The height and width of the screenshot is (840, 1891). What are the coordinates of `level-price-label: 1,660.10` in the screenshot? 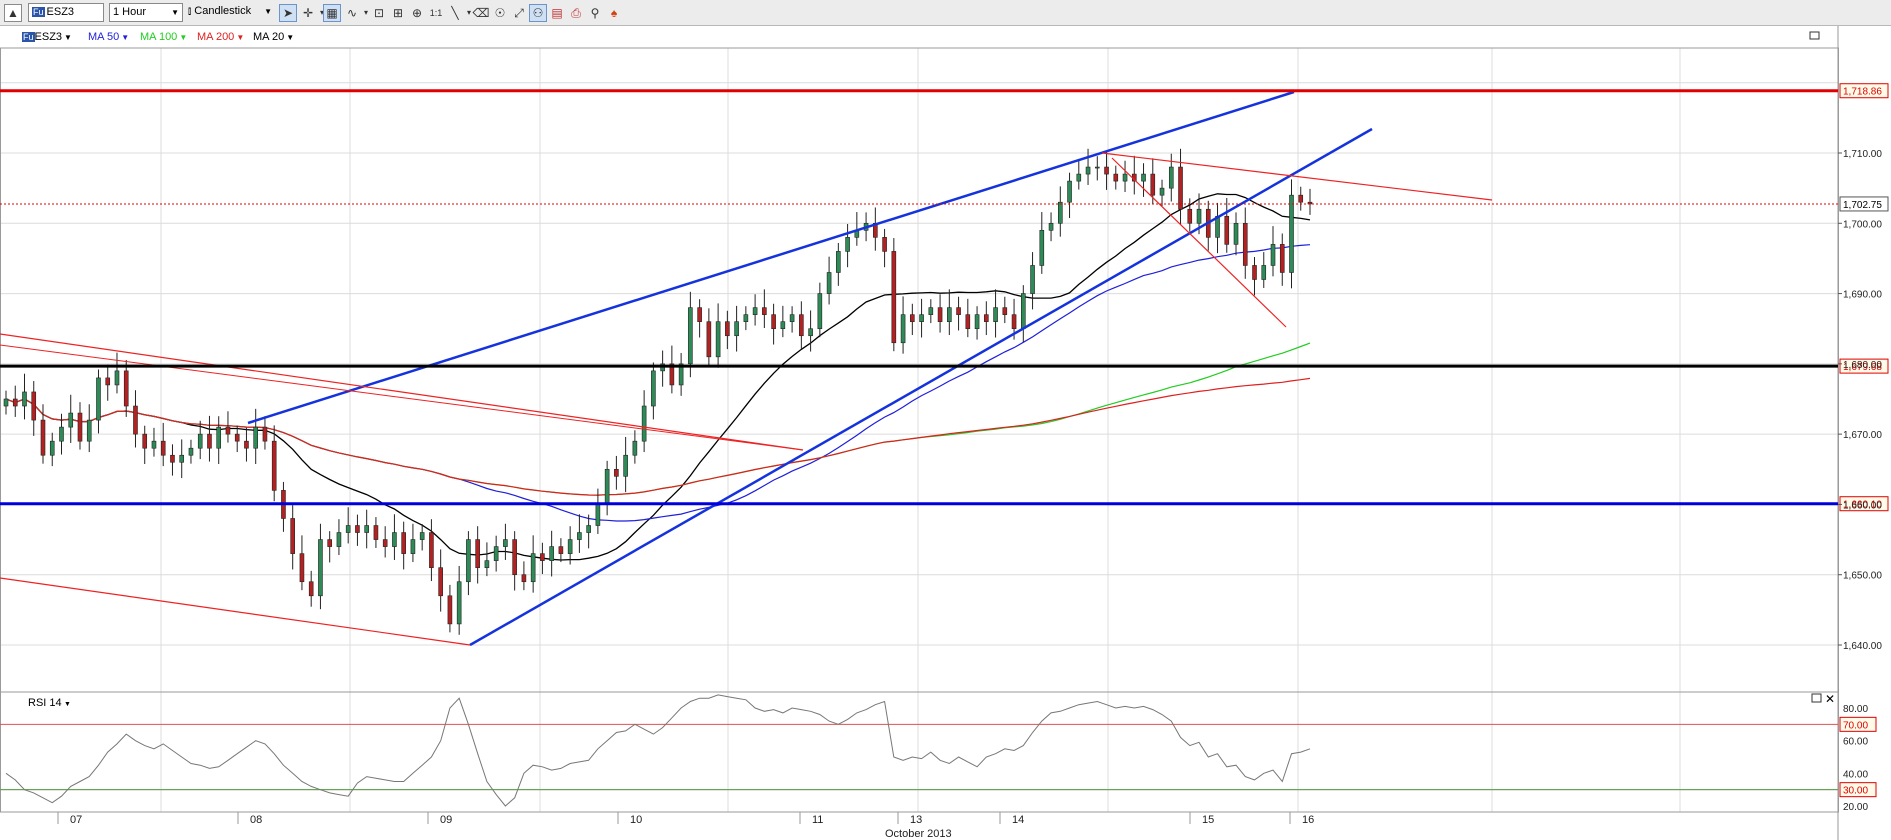 It's located at (1862, 505).